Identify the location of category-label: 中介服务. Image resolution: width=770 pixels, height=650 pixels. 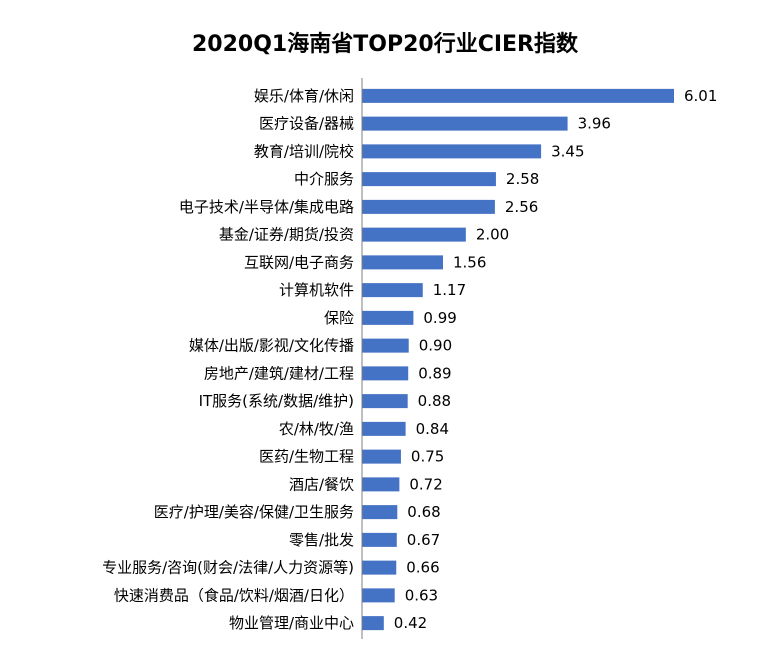
(324, 179).